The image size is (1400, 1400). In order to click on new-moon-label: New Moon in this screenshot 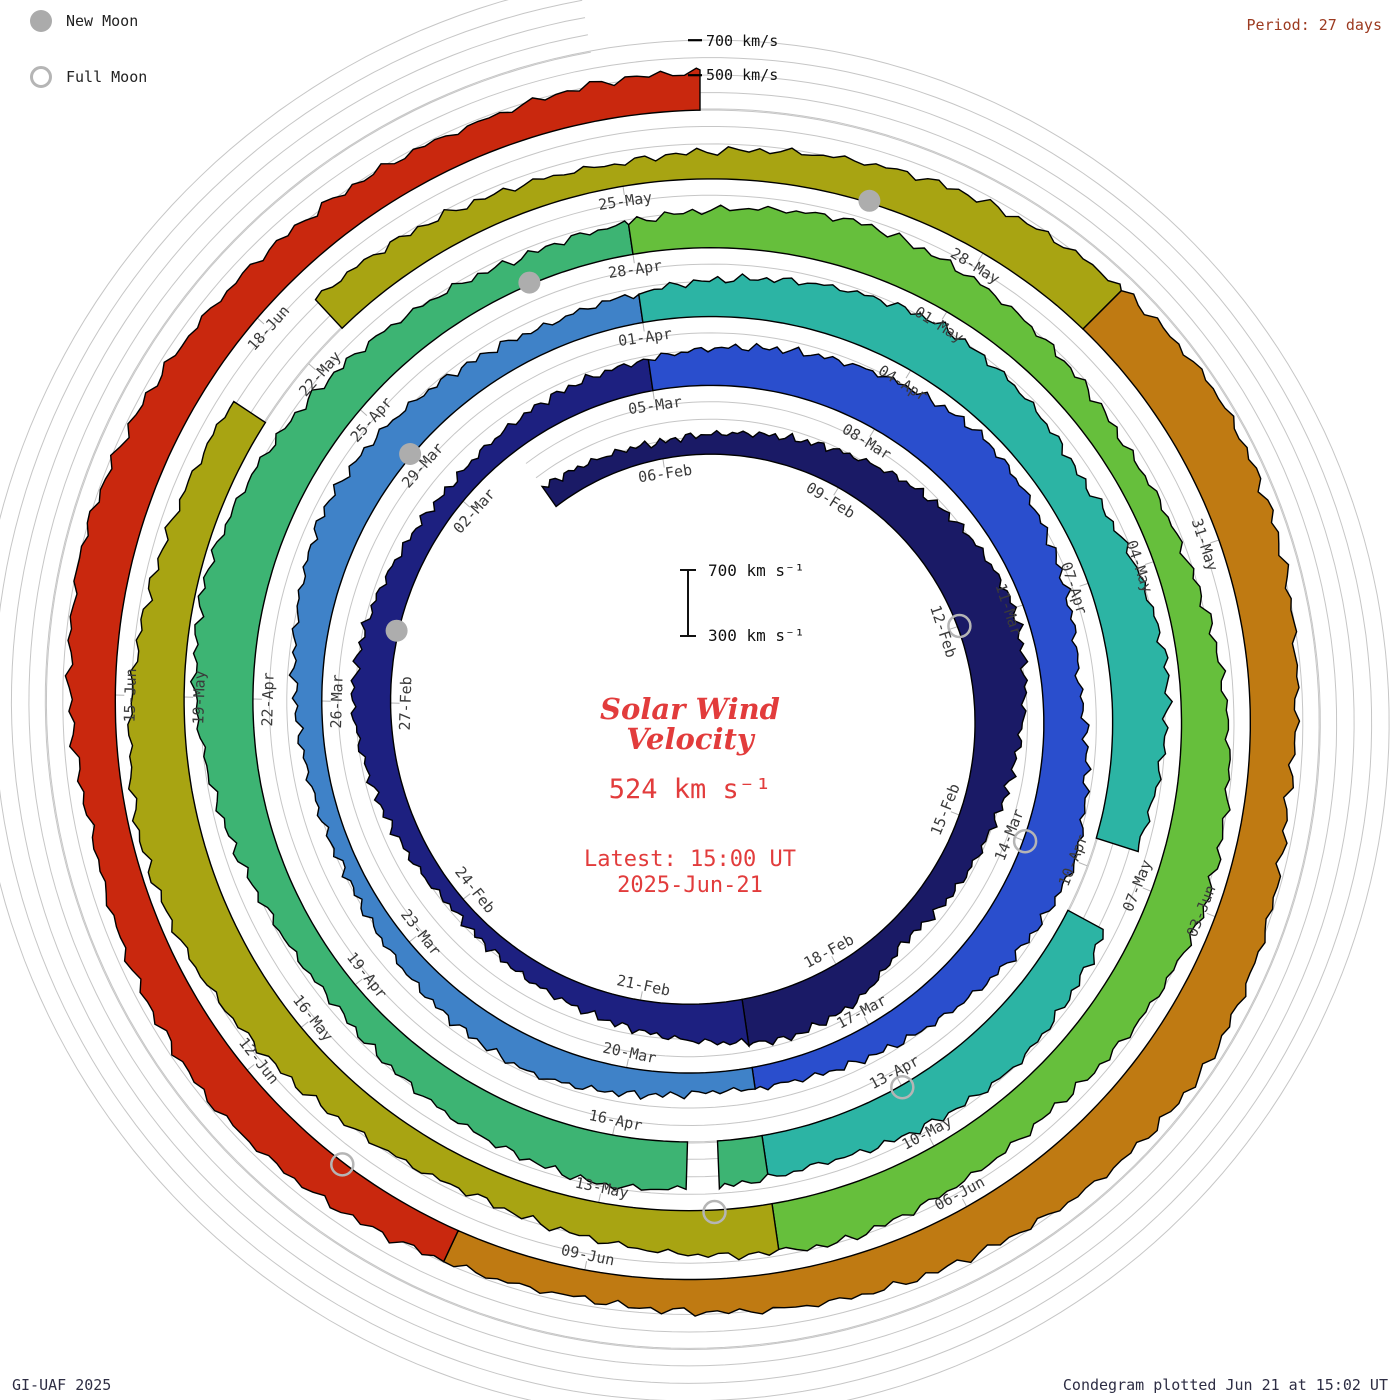, I will do `click(102, 21)`.